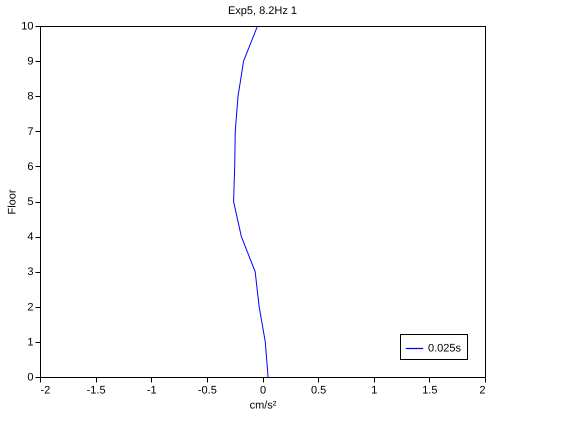 The image size is (576, 432). What do you see at coordinates (445, 348) in the screenshot?
I see `legend-label: 0.025s` at bounding box center [445, 348].